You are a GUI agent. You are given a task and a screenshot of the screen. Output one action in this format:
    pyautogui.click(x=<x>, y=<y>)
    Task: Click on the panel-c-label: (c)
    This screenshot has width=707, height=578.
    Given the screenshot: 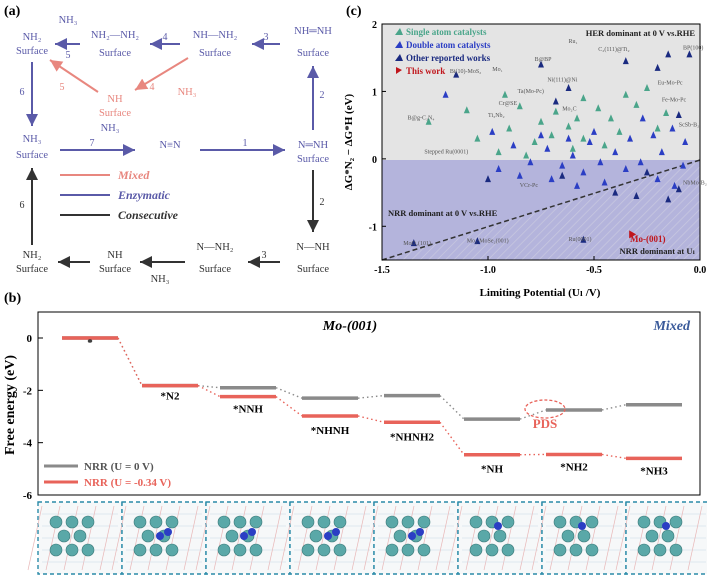 What is the action you would take?
    pyautogui.click(x=354, y=11)
    